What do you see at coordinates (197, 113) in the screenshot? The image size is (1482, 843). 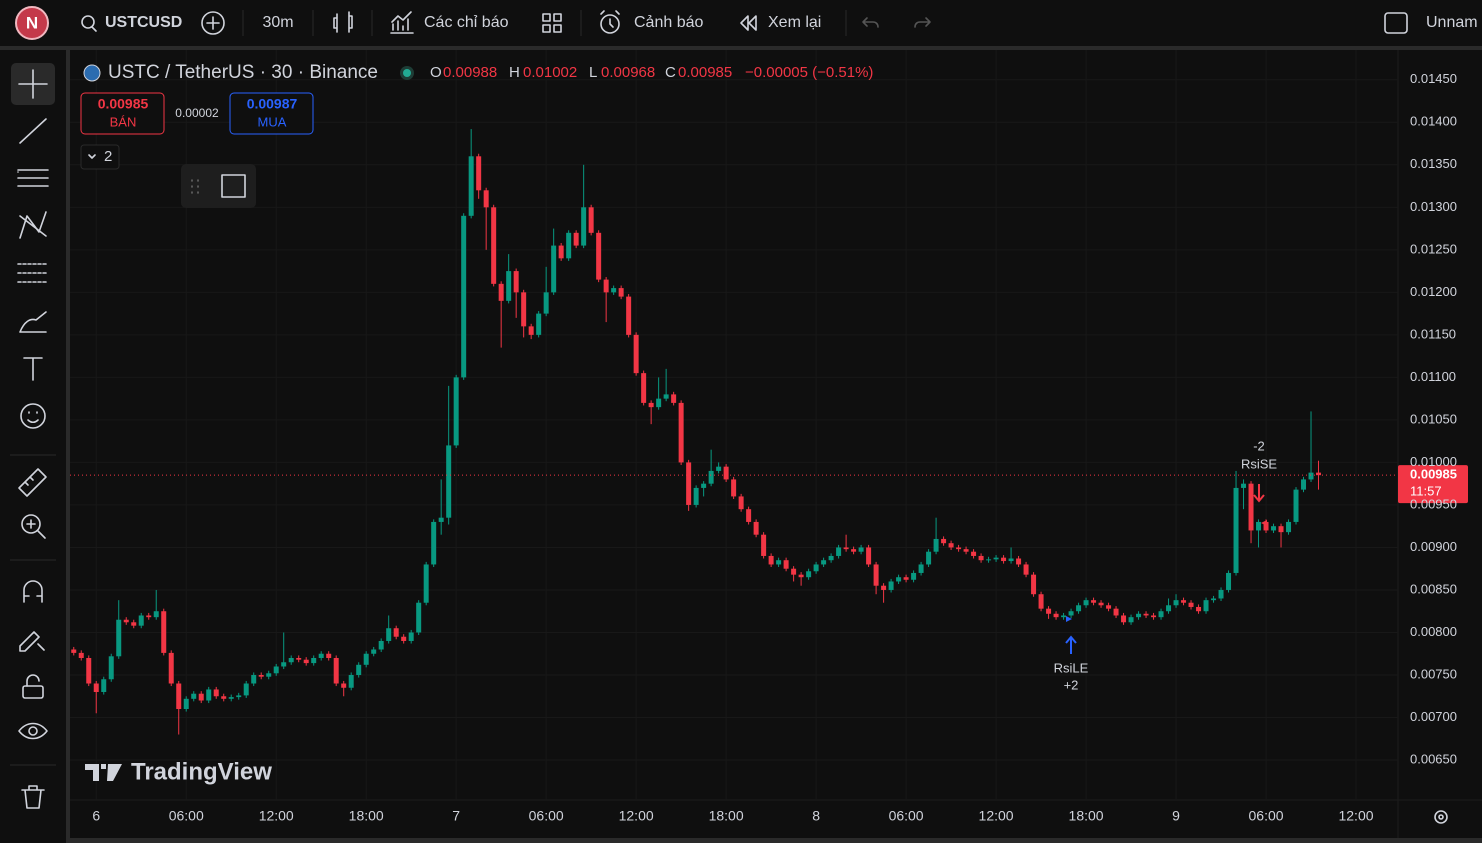 I see `spread: 0.00002` at bounding box center [197, 113].